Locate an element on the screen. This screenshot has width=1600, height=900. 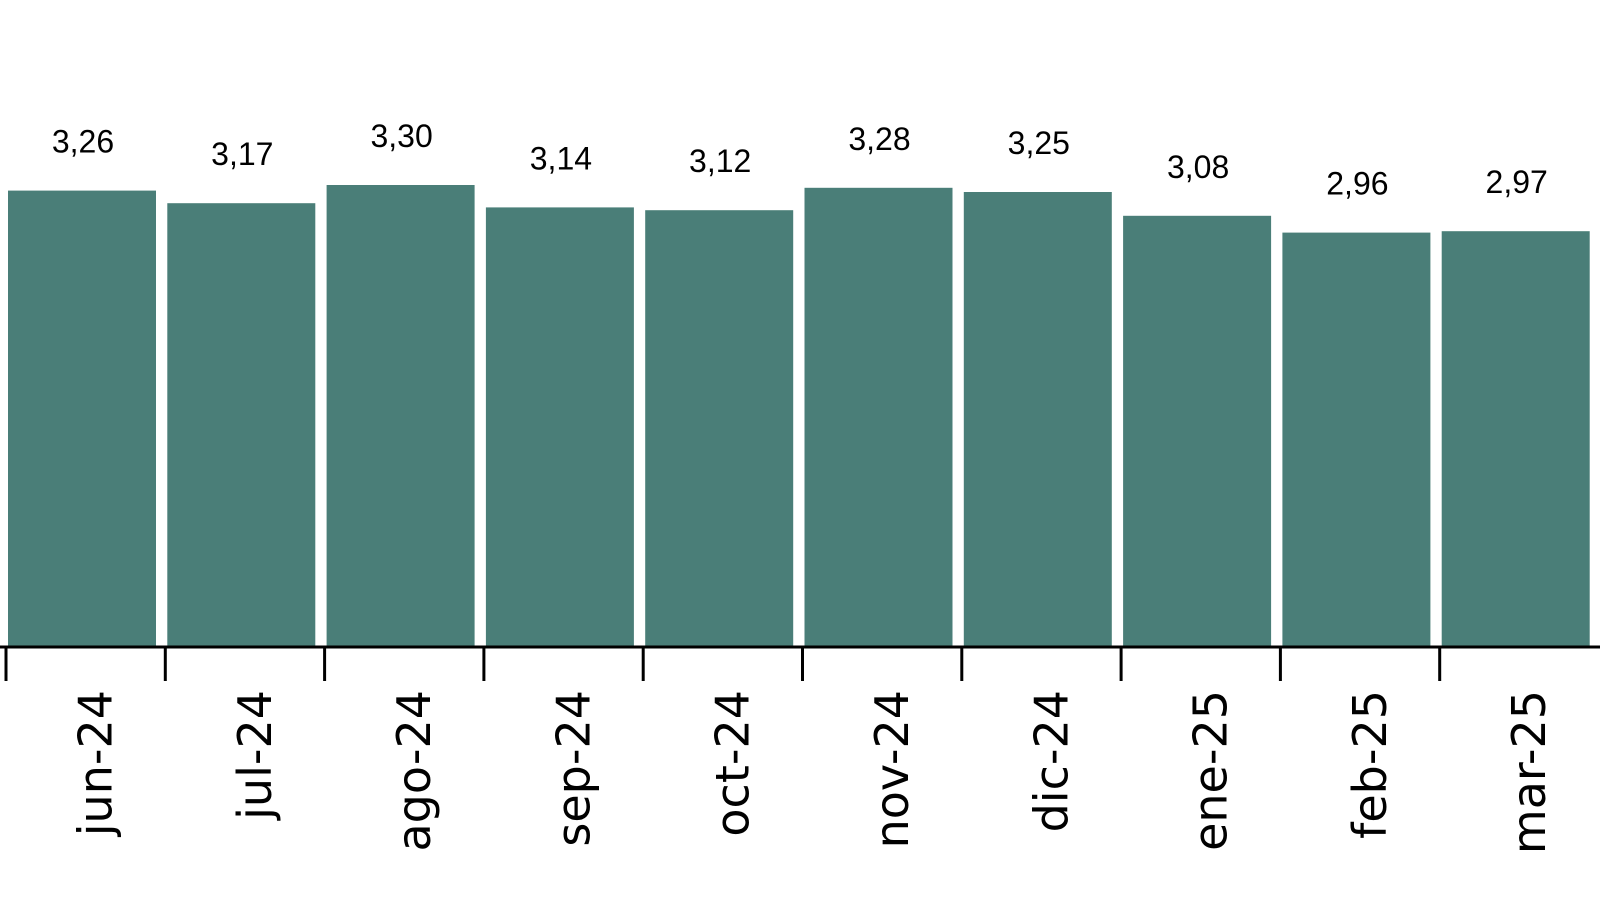
x-tick-label-ene-25: ene-25 is located at coordinates (1211, 770).